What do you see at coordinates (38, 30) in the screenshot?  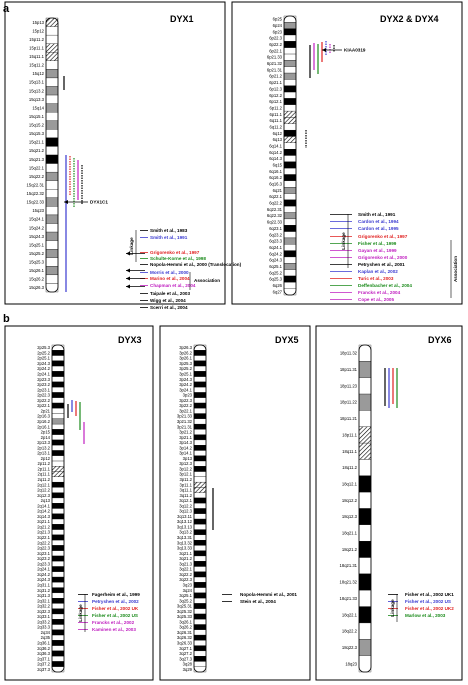 I see `band-label-15p12: 15p12` at bounding box center [38, 30].